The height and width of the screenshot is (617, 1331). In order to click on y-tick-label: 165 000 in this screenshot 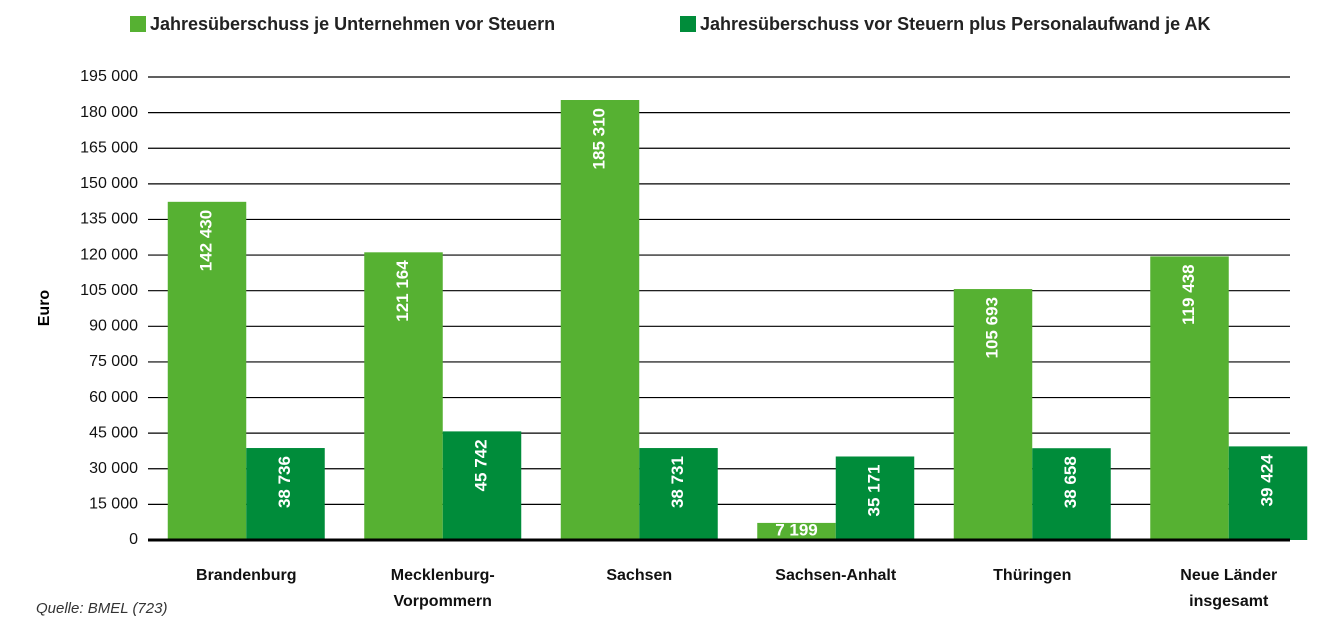, I will do `click(109, 147)`.